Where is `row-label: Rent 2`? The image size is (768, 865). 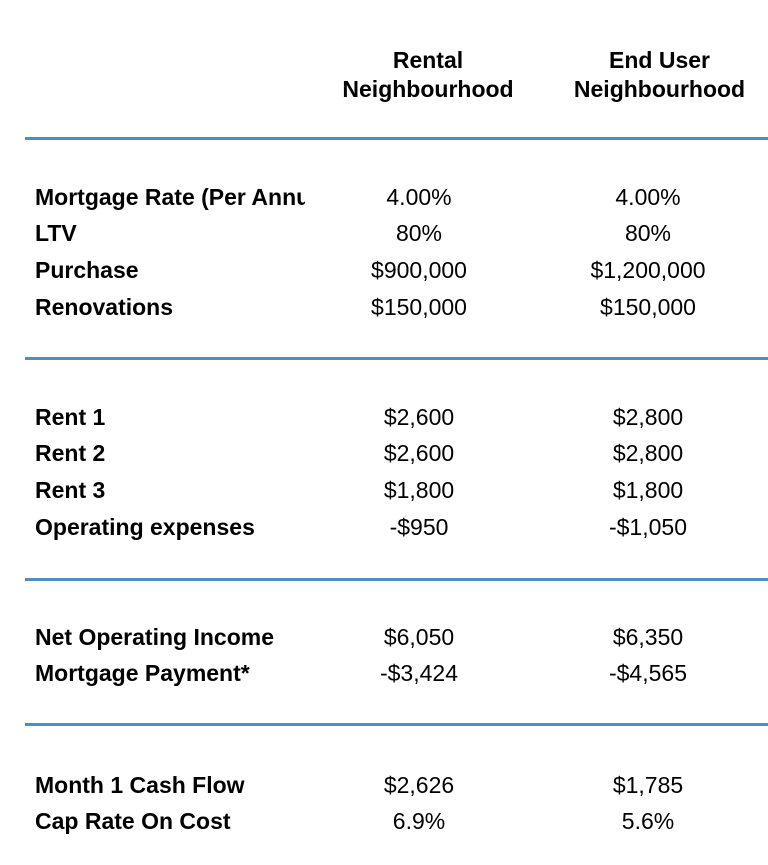
row-label: Rent 2 is located at coordinates (70, 453).